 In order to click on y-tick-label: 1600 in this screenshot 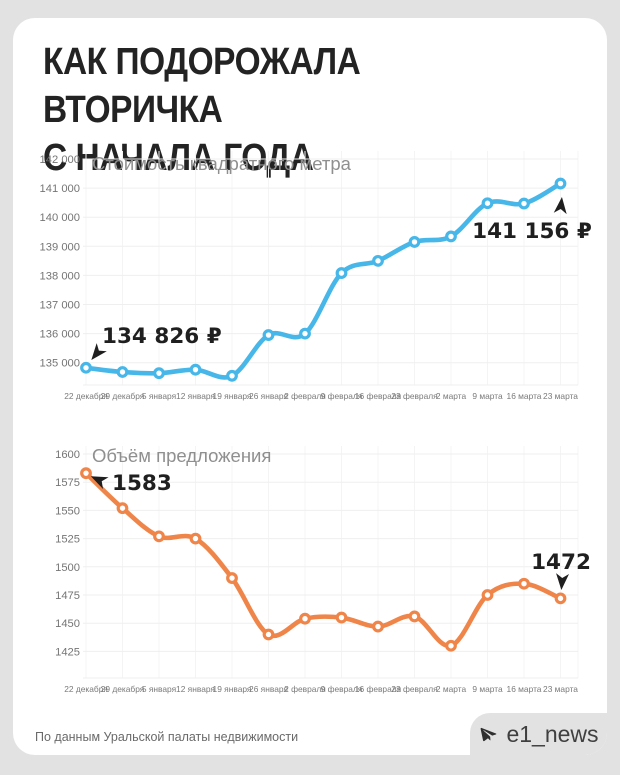, I will do `click(67, 455)`.